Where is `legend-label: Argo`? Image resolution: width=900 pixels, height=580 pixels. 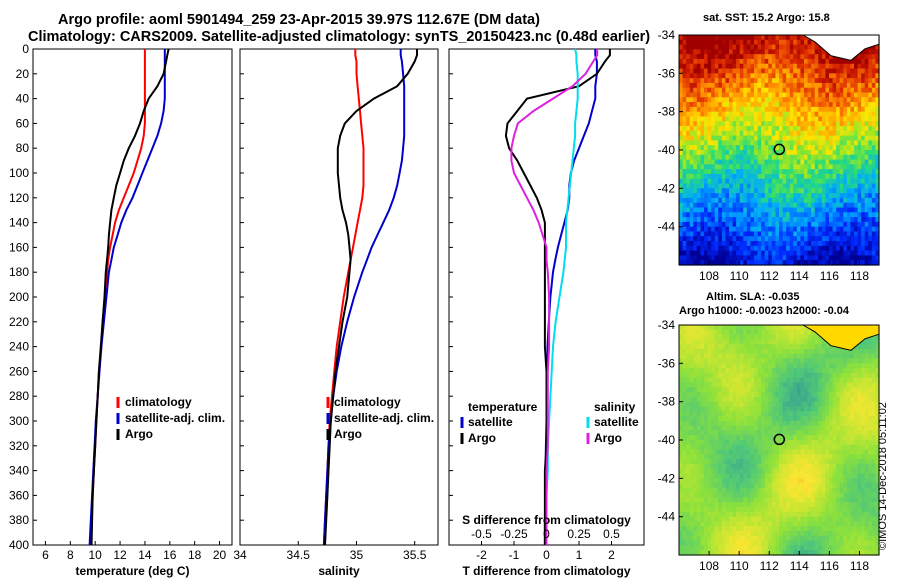
legend-label: Argo is located at coordinates (482, 438).